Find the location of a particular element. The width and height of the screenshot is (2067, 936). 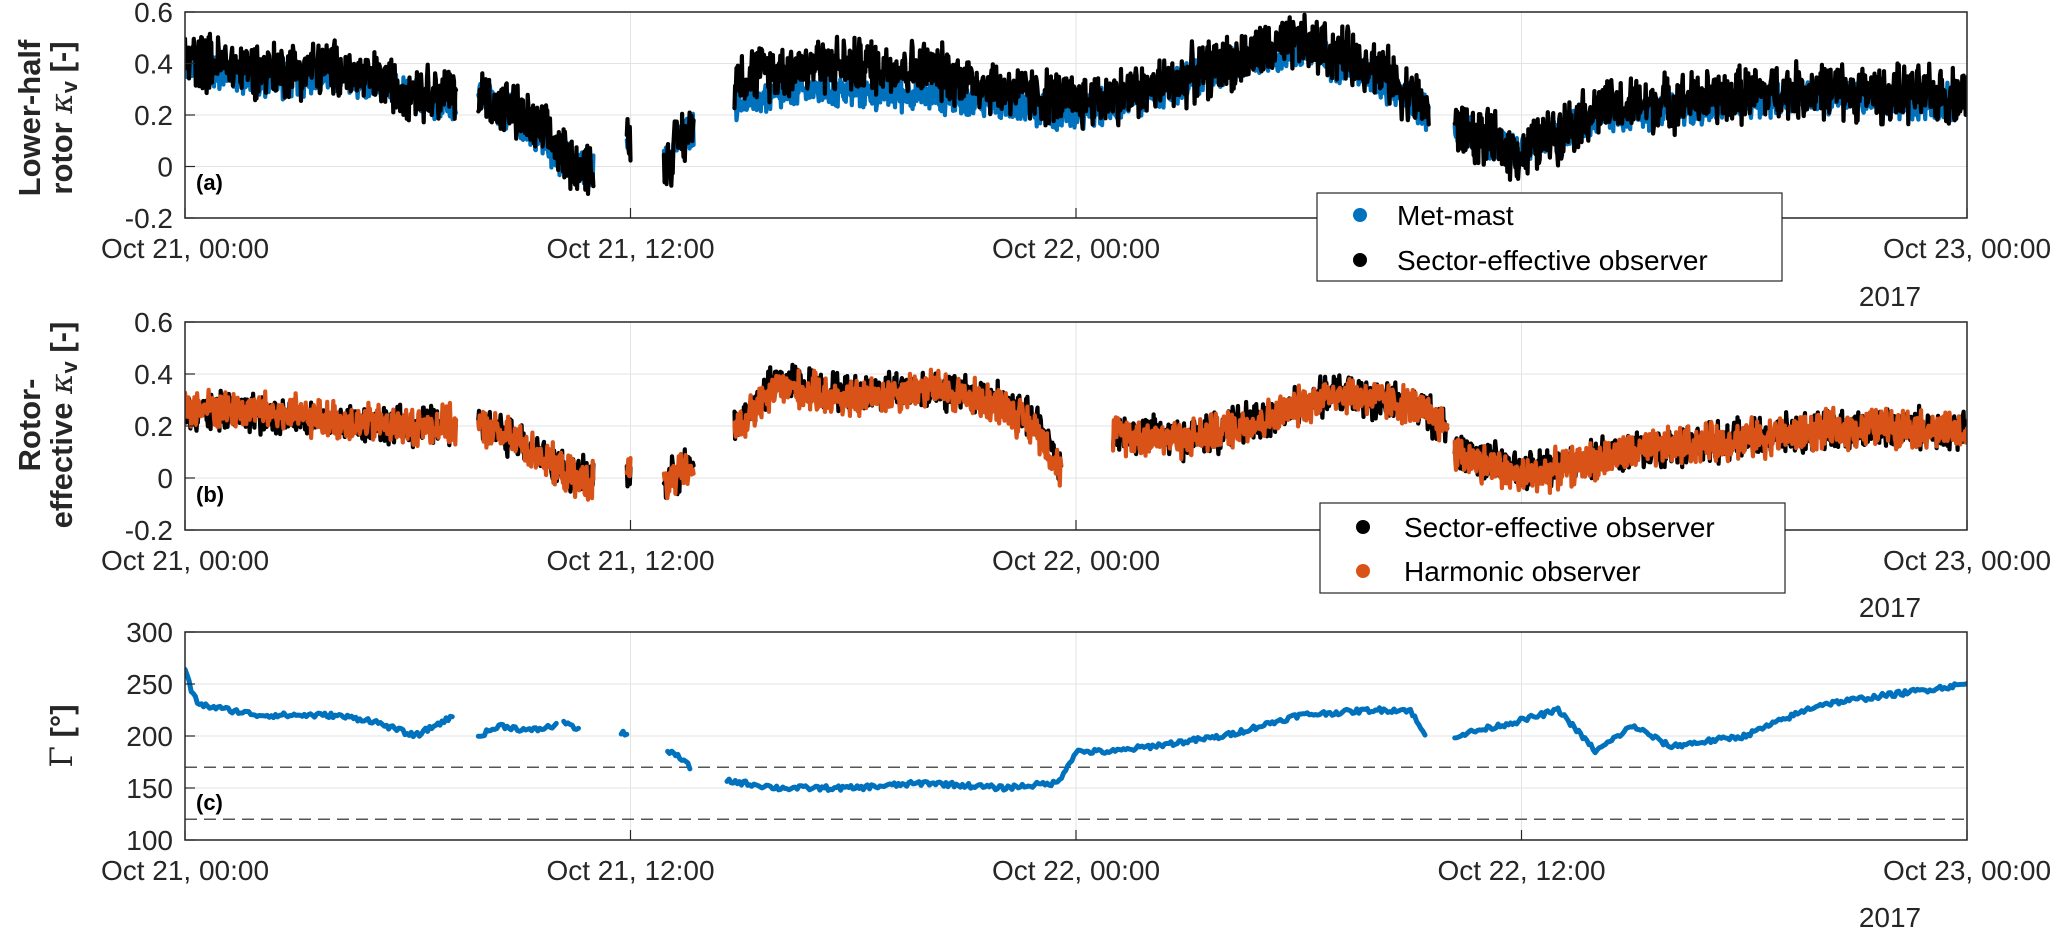

panel-a-ytick-label: 0.6 is located at coordinates (153, 14).